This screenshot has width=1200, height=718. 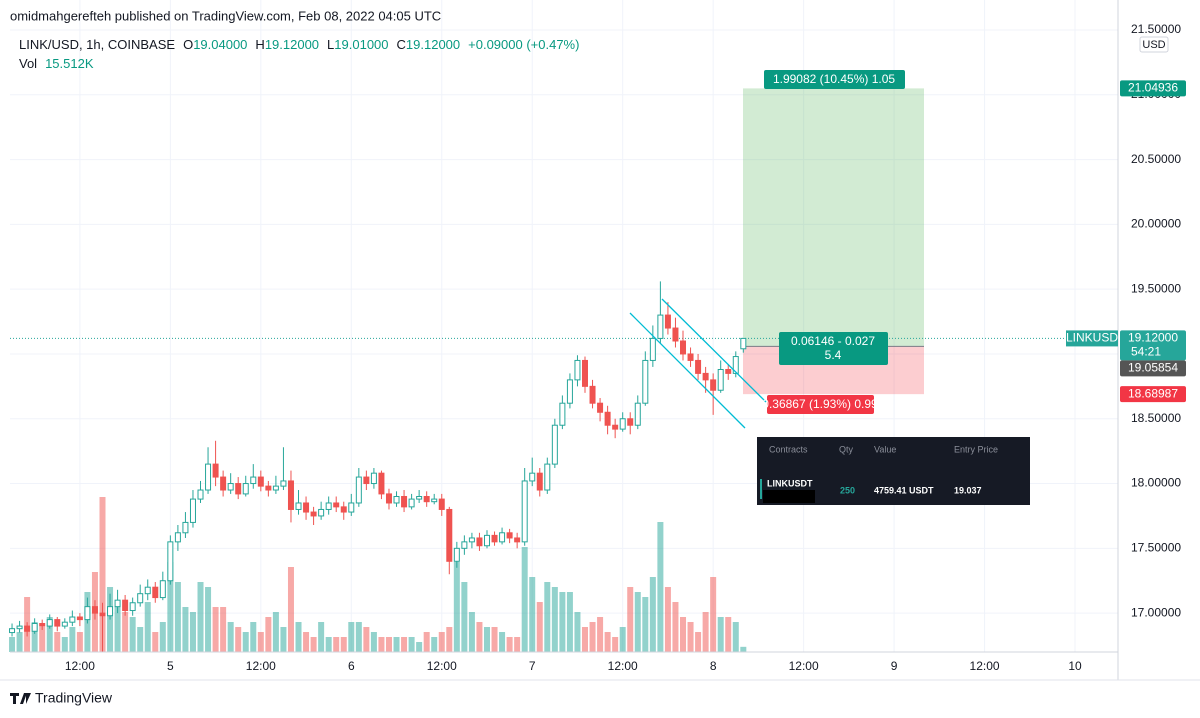 I want to click on x-tick-label: 6, so click(x=351, y=666).